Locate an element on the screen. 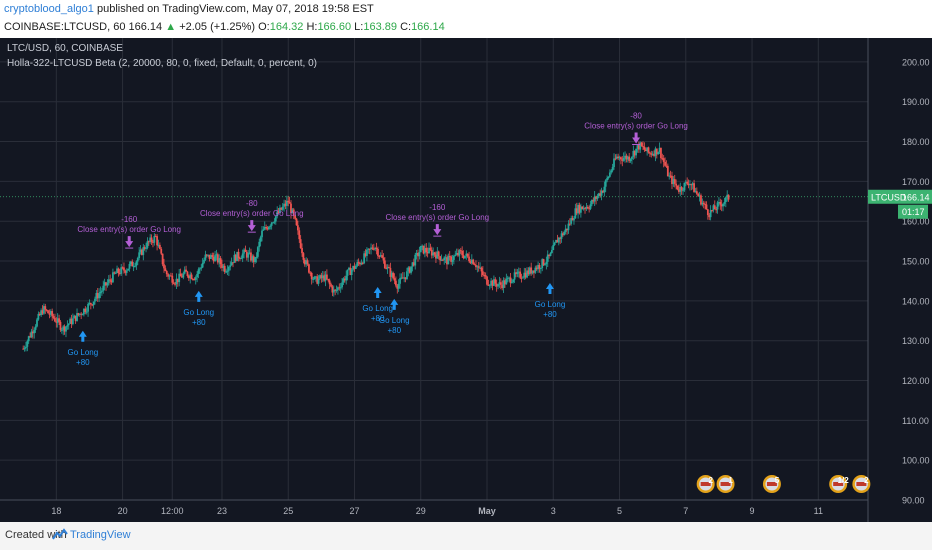 The height and width of the screenshot is (550, 932). event-markers: 2 1 5 1/2 2 is located at coordinates (783, 484).